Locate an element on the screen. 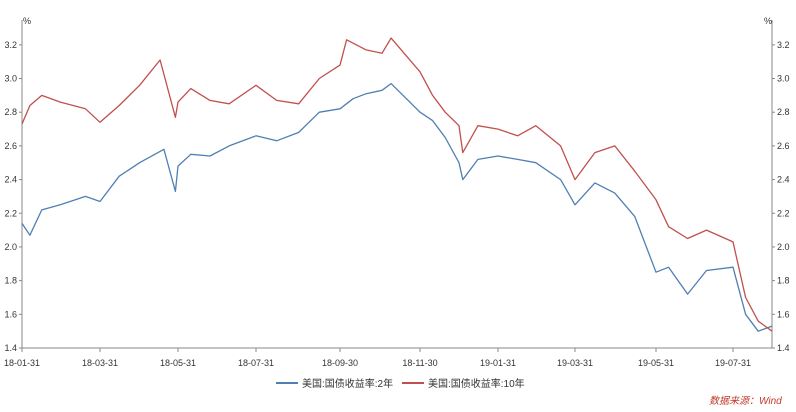 This screenshot has width=796, height=412. x-tick-label: 18-11-30 is located at coordinates (419, 363).